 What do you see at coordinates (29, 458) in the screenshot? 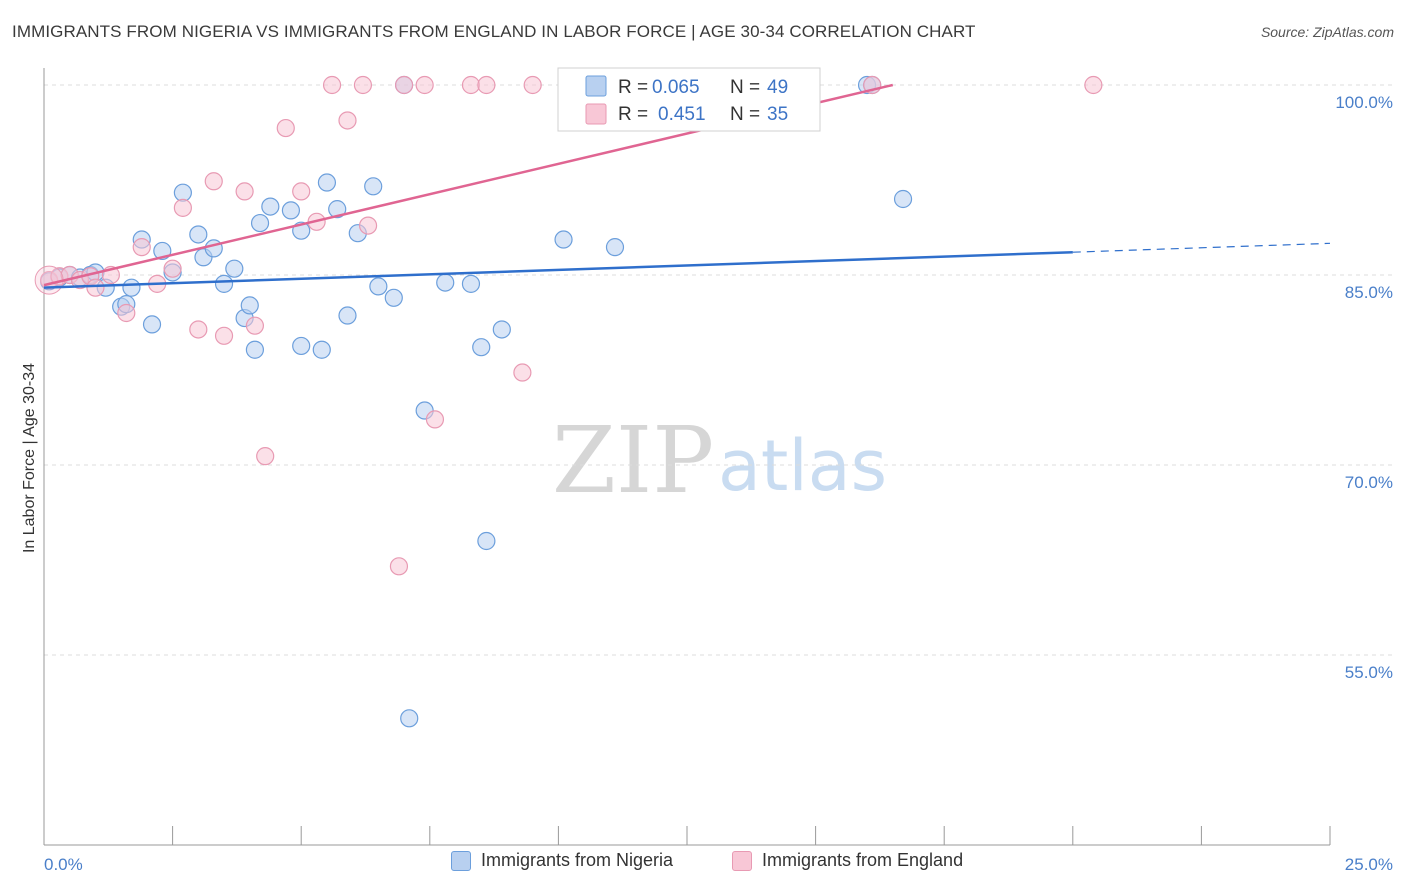
I see `y-axis-label: In Labor Force | Age 30-34` at bounding box center [29, 458].